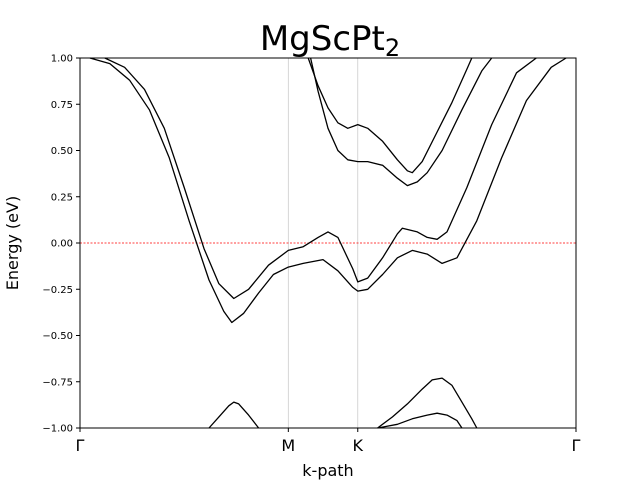 This screenshot has width=640, height=480. What do you see at coordinates (288, 445) in the screenshot?
I see `x-tick-label: M` at bounding box center [288, 445].